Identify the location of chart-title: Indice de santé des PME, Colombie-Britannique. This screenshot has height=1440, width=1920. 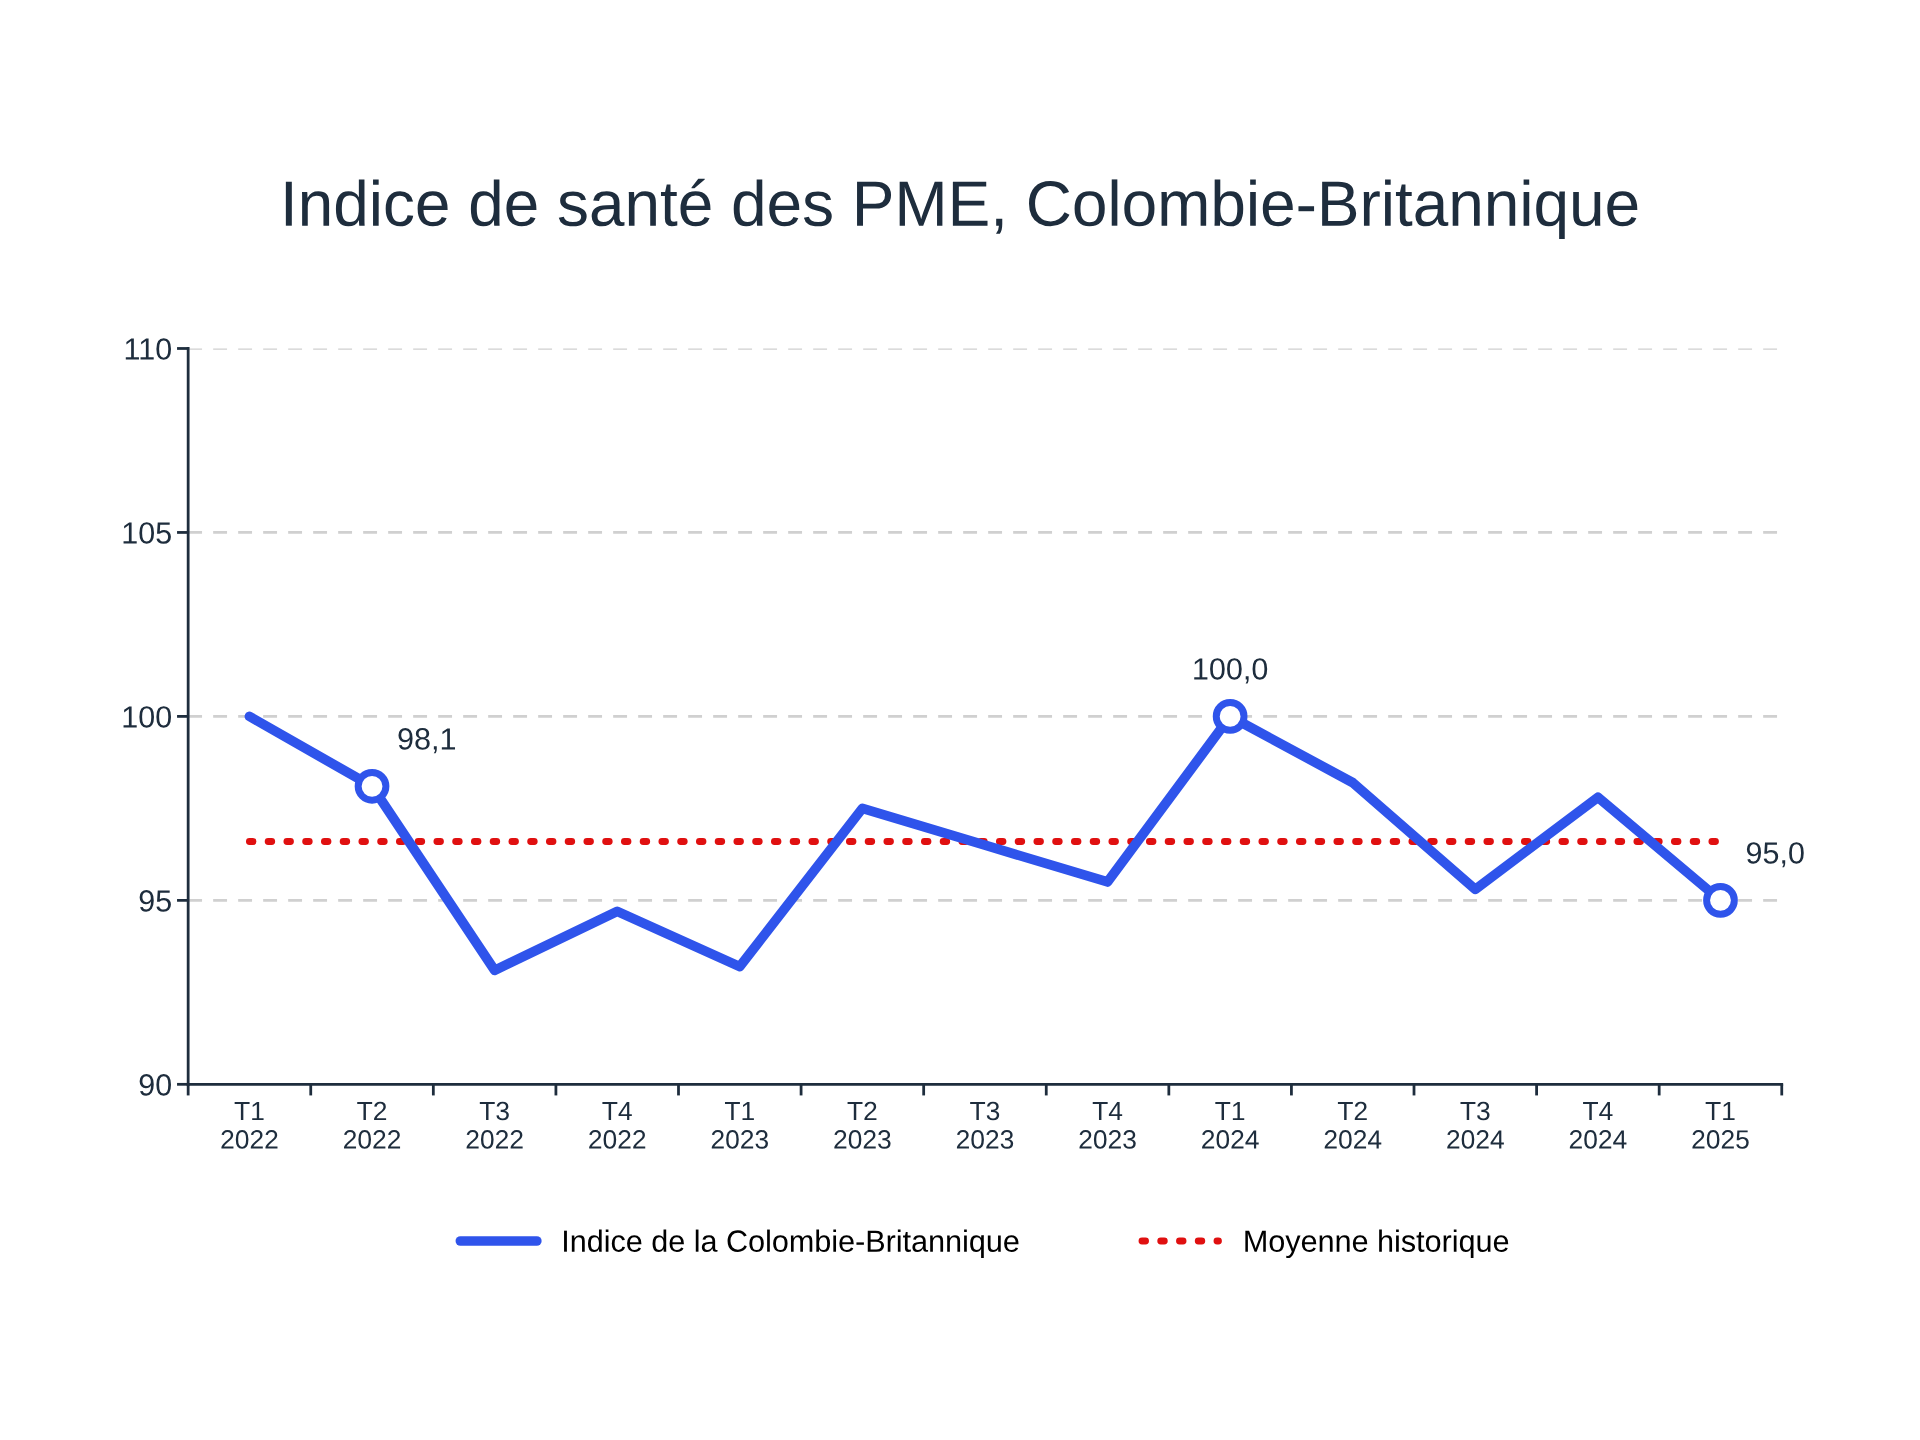
(961, 208).